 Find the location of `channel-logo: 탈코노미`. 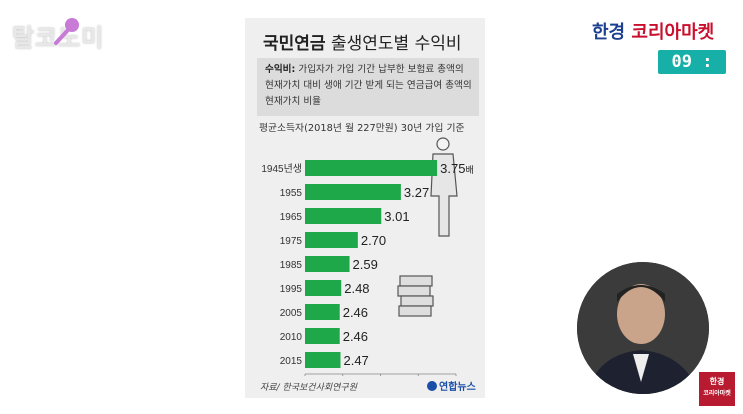

channel-logo: 탈코노미 is located at coordinates (78, 30).